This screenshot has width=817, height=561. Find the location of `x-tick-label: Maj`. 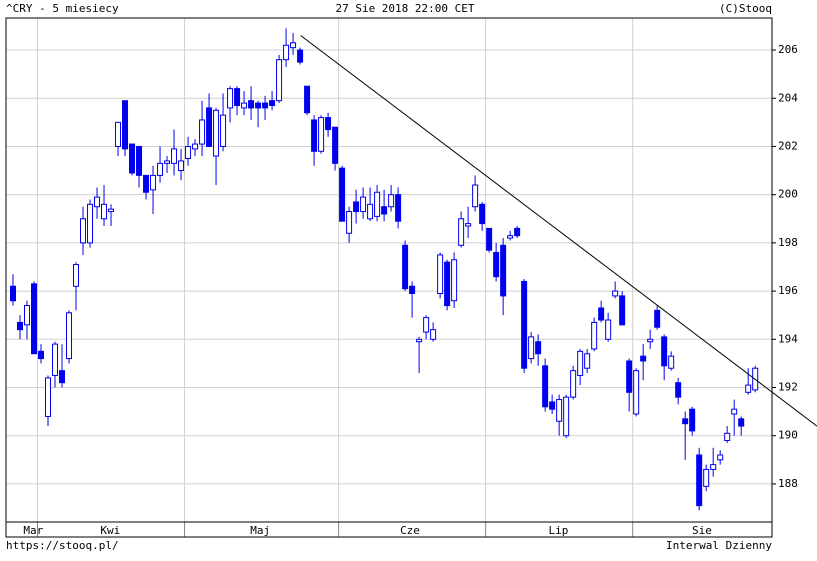

x-tick-label: Maj is located at coordinates (260, 530).